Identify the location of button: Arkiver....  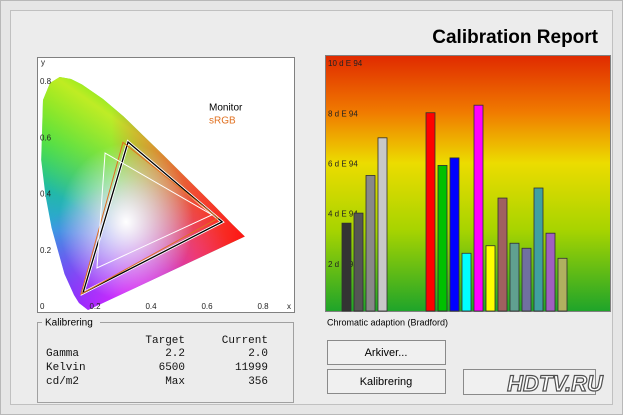
(386, 352).